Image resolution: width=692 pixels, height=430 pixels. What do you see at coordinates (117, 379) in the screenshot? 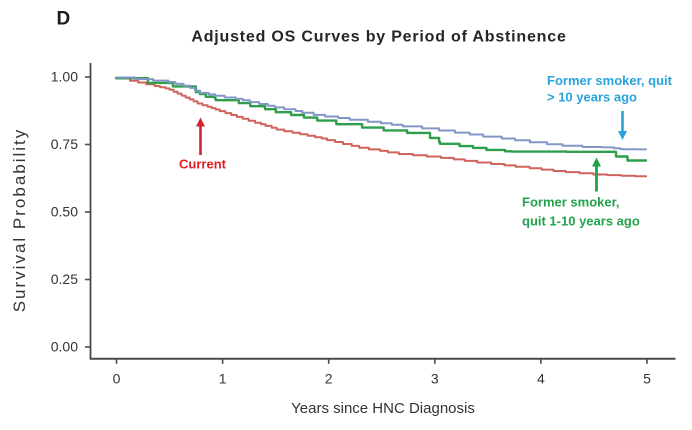
I see `svg-text: 0` at bounding box center [117, 379].